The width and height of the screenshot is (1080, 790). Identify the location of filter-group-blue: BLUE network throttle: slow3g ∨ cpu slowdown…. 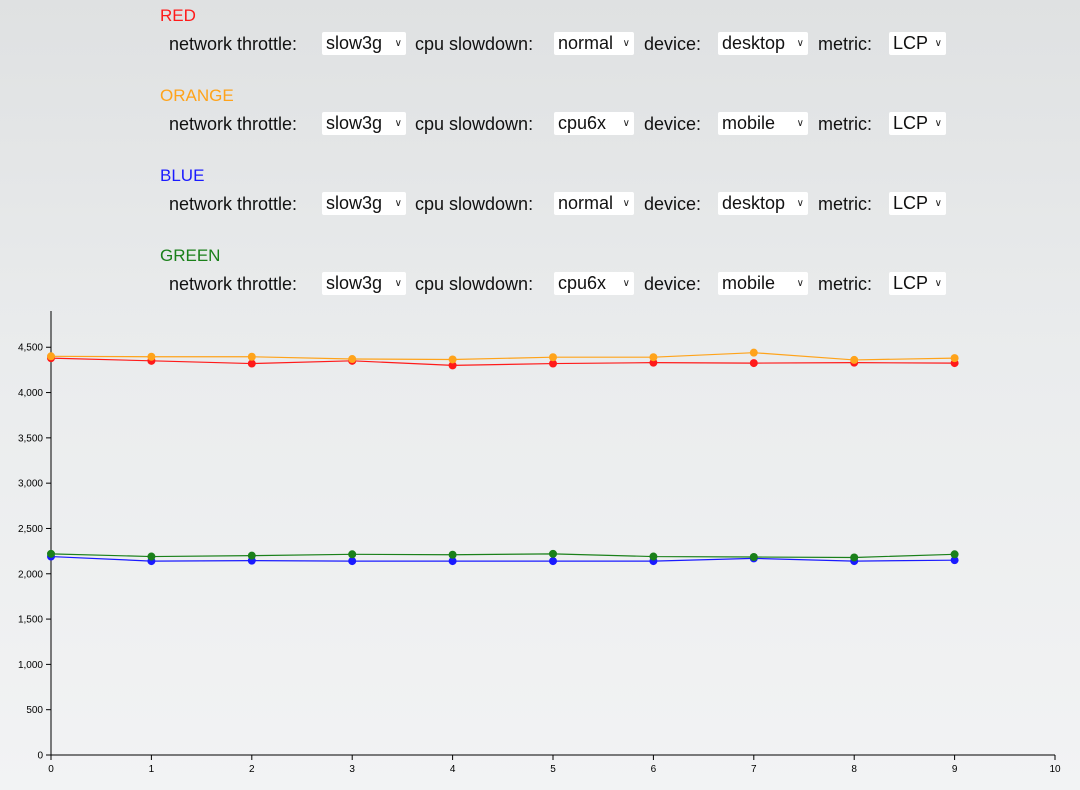
(553, 191).